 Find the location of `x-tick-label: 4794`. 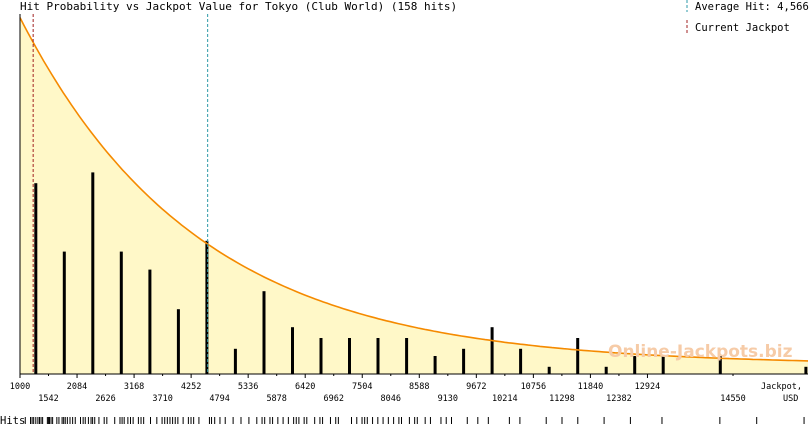

x-tick-label: 4794 is located at coordinates (219, 399).